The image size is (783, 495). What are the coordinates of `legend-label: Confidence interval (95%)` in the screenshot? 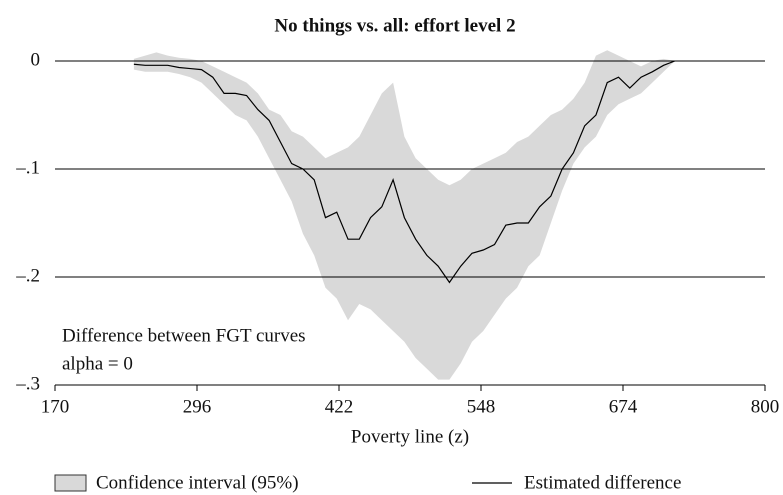 It's located at (197, 482).